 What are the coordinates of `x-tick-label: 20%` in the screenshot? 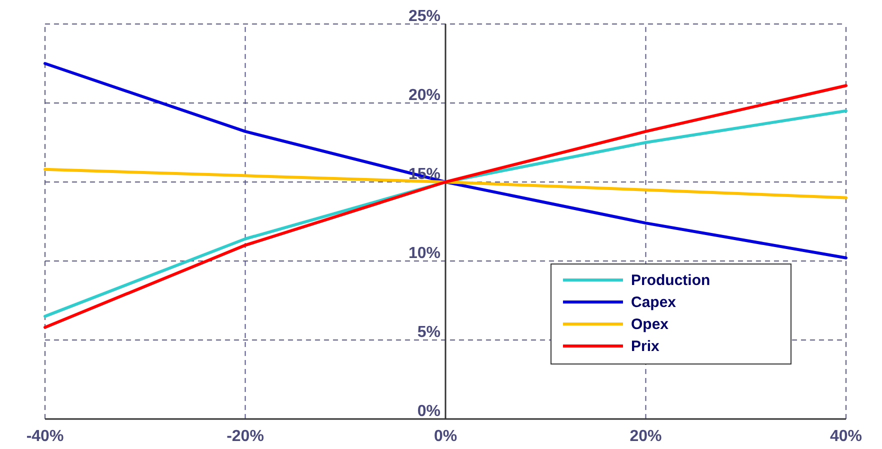 It's located at (646, 436).